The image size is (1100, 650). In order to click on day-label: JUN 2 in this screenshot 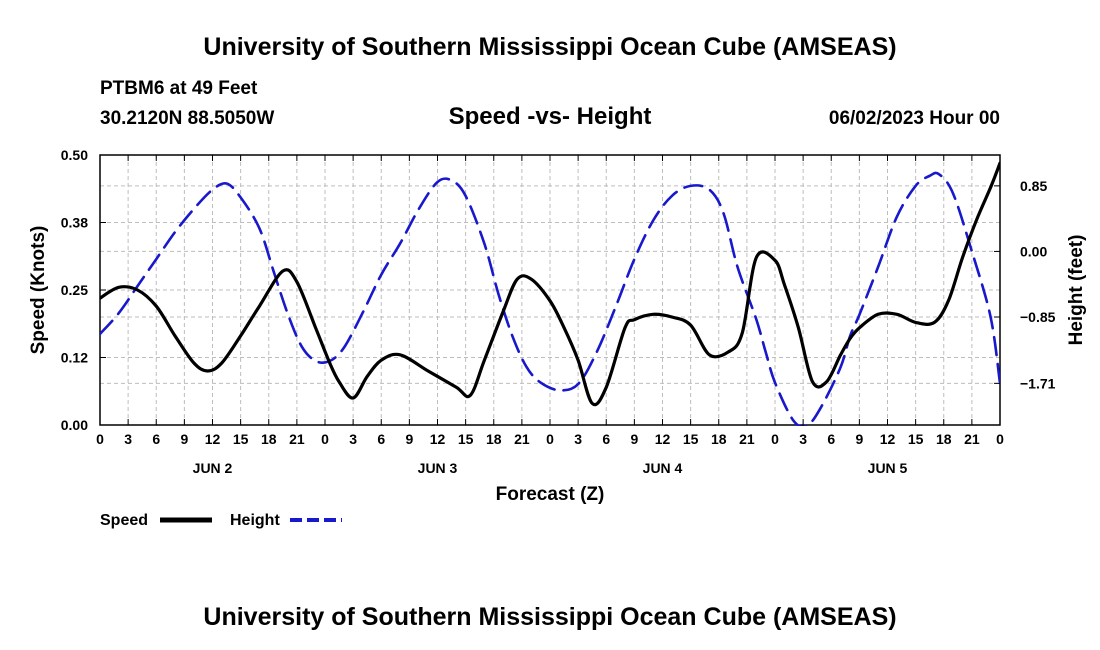, I will do `click(213, 468)`.